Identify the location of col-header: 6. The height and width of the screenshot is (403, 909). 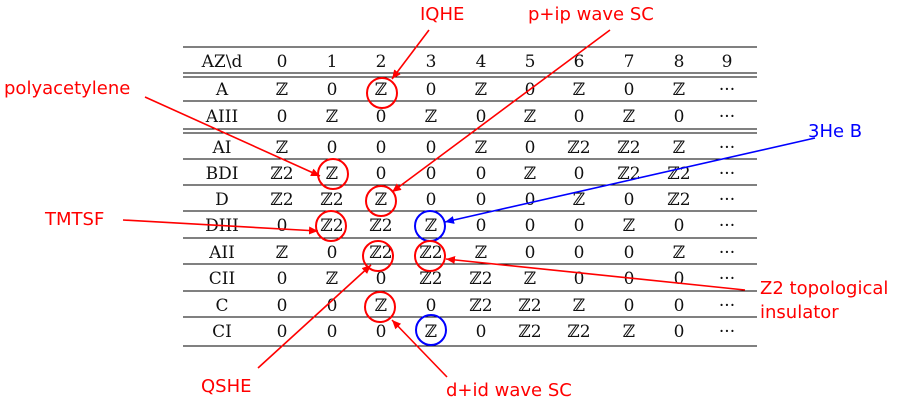
(579, 62).